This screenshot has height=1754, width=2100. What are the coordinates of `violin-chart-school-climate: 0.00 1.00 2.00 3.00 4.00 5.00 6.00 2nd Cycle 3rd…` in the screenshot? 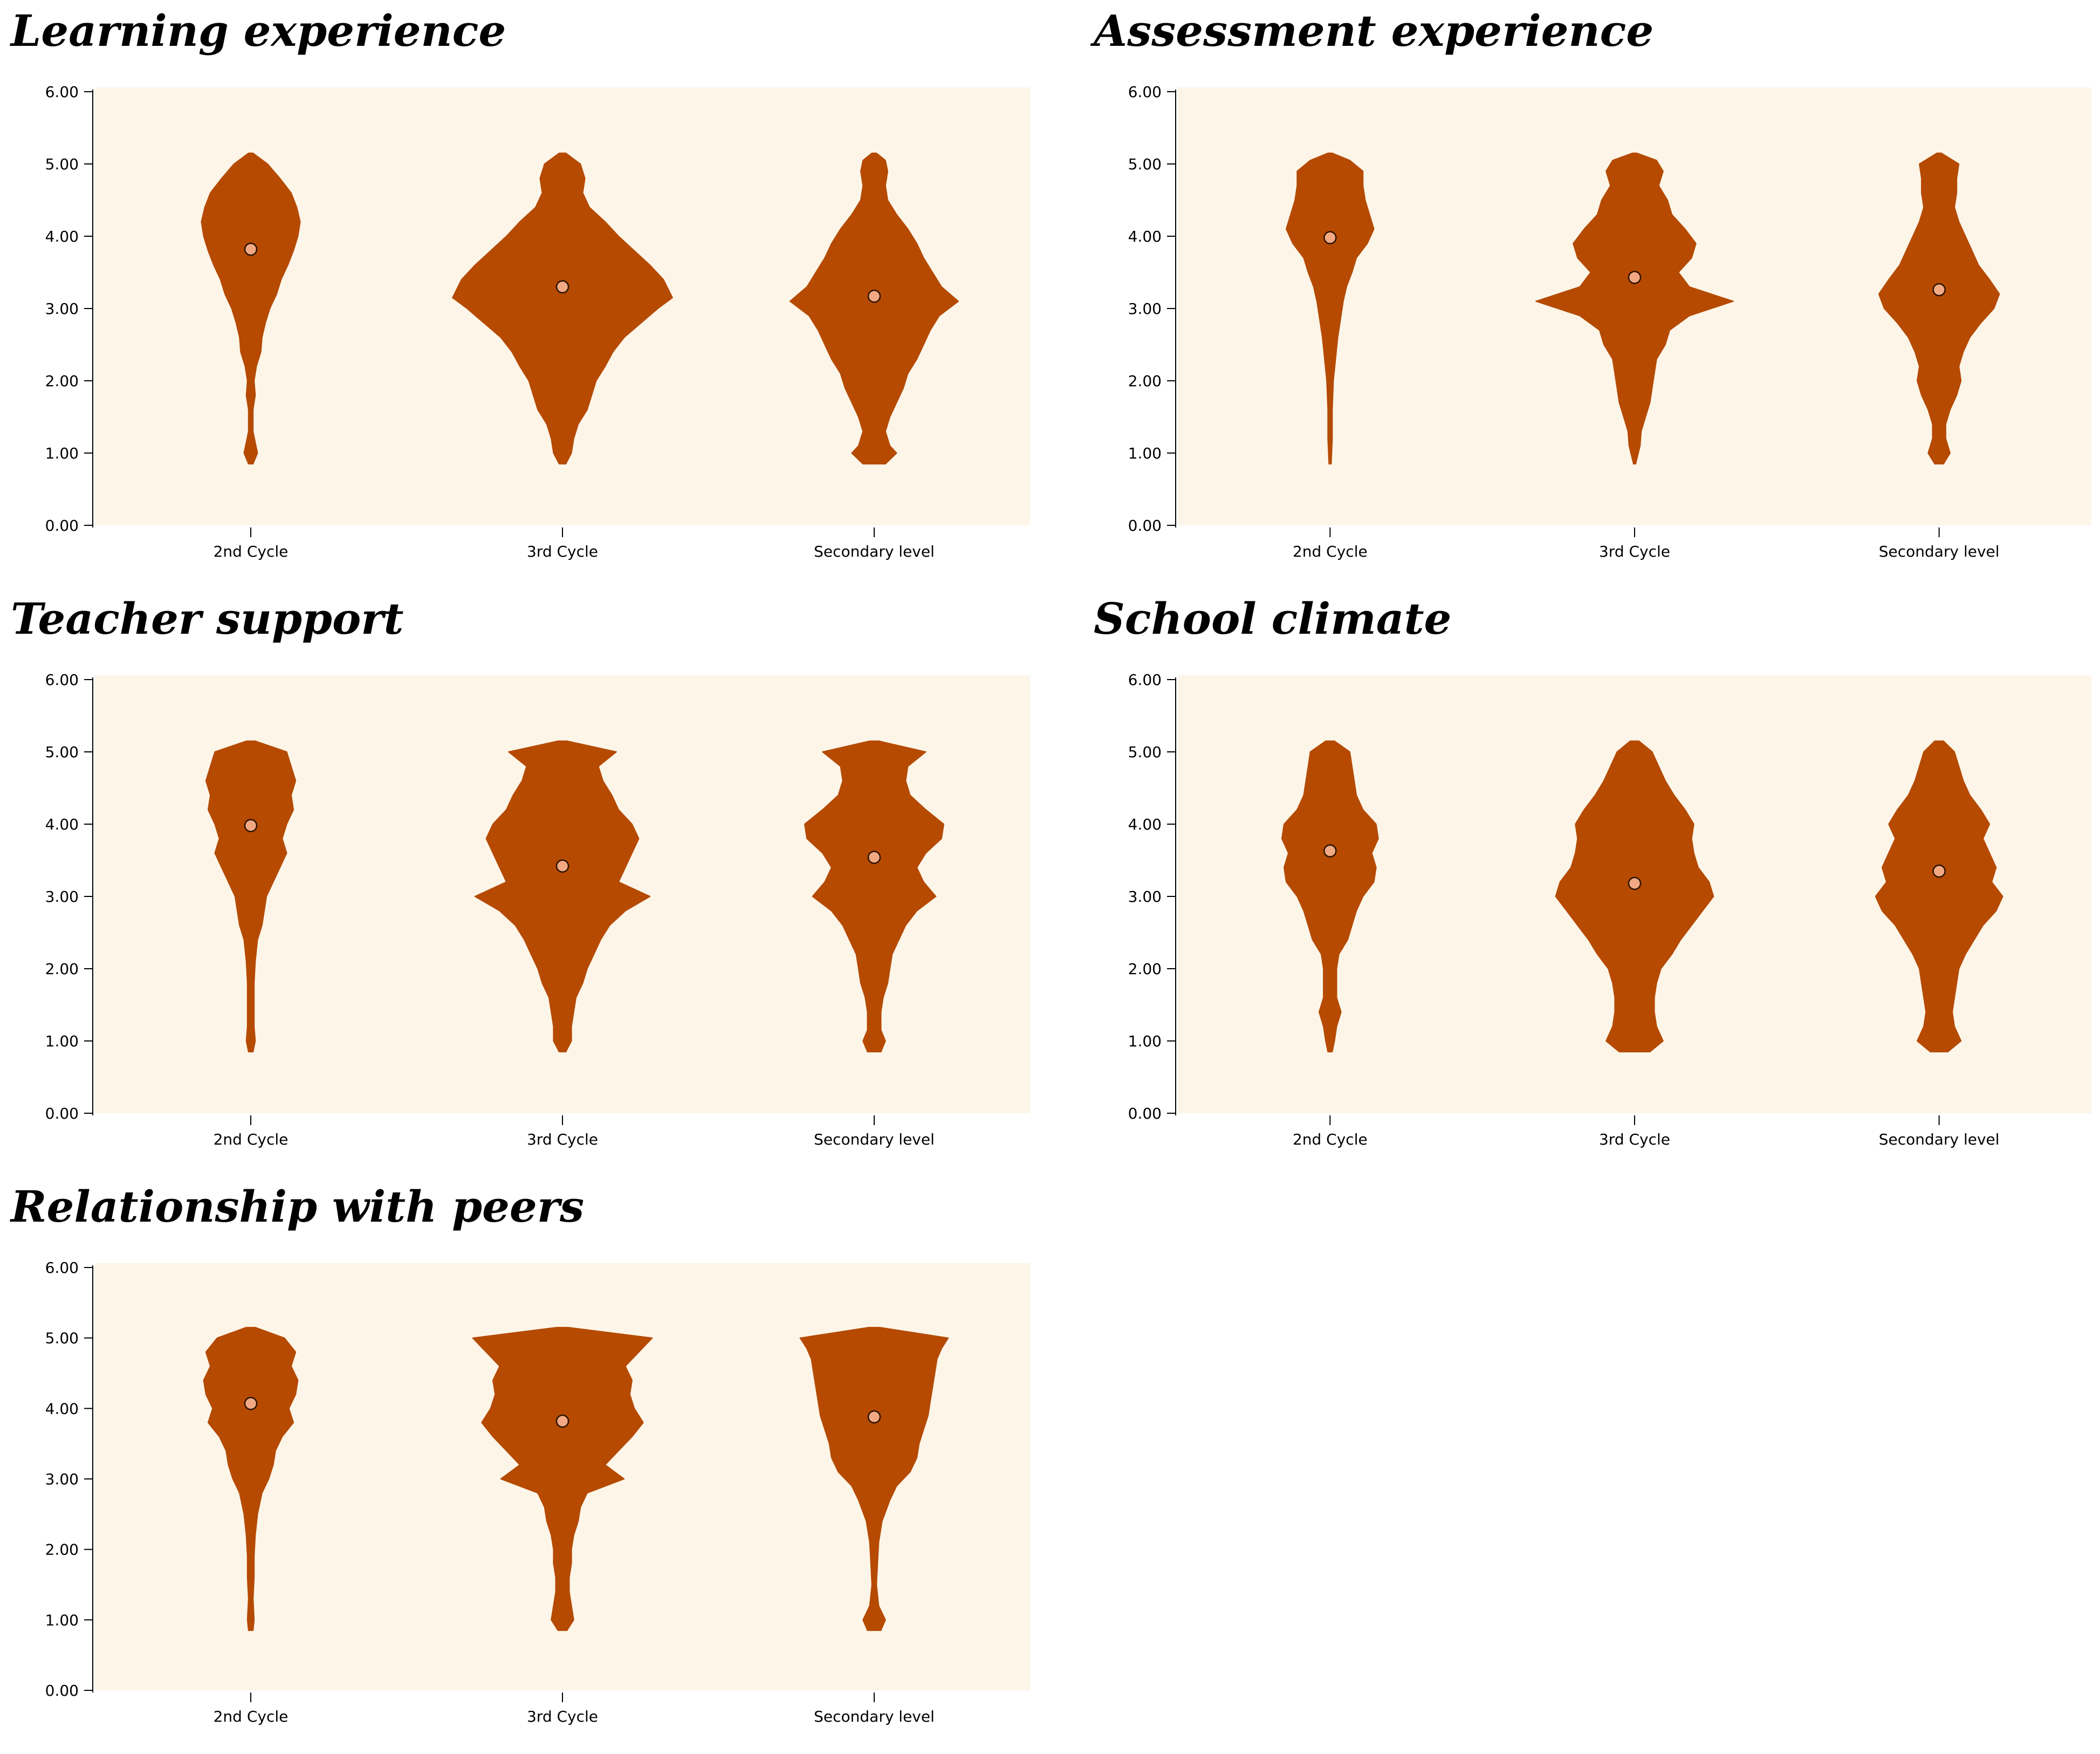 It's located at (1610, 910).